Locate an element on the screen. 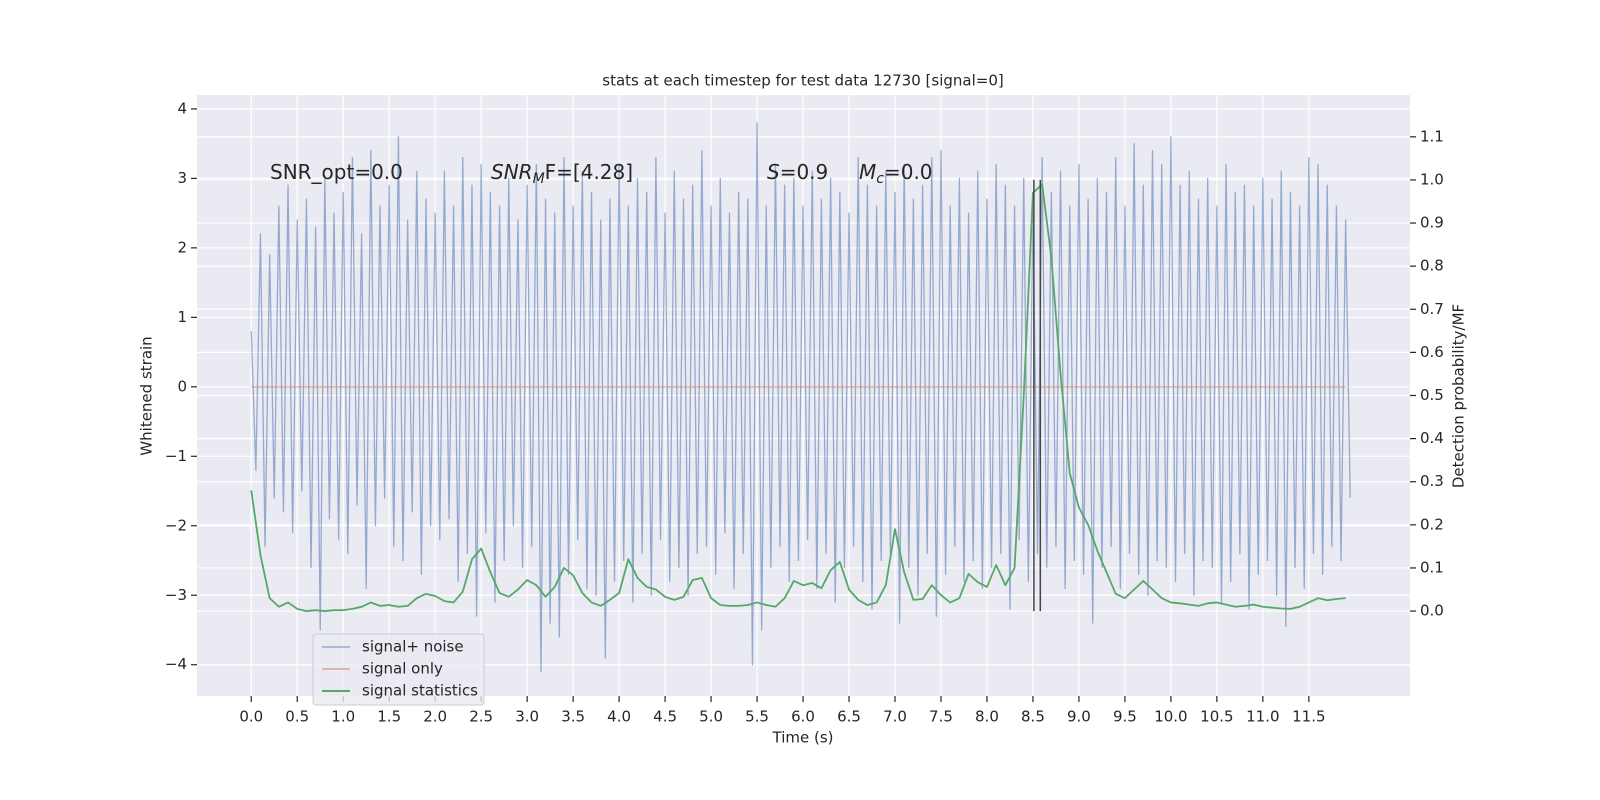  annotation: S=0.9 is located at coordinates (797, 172).